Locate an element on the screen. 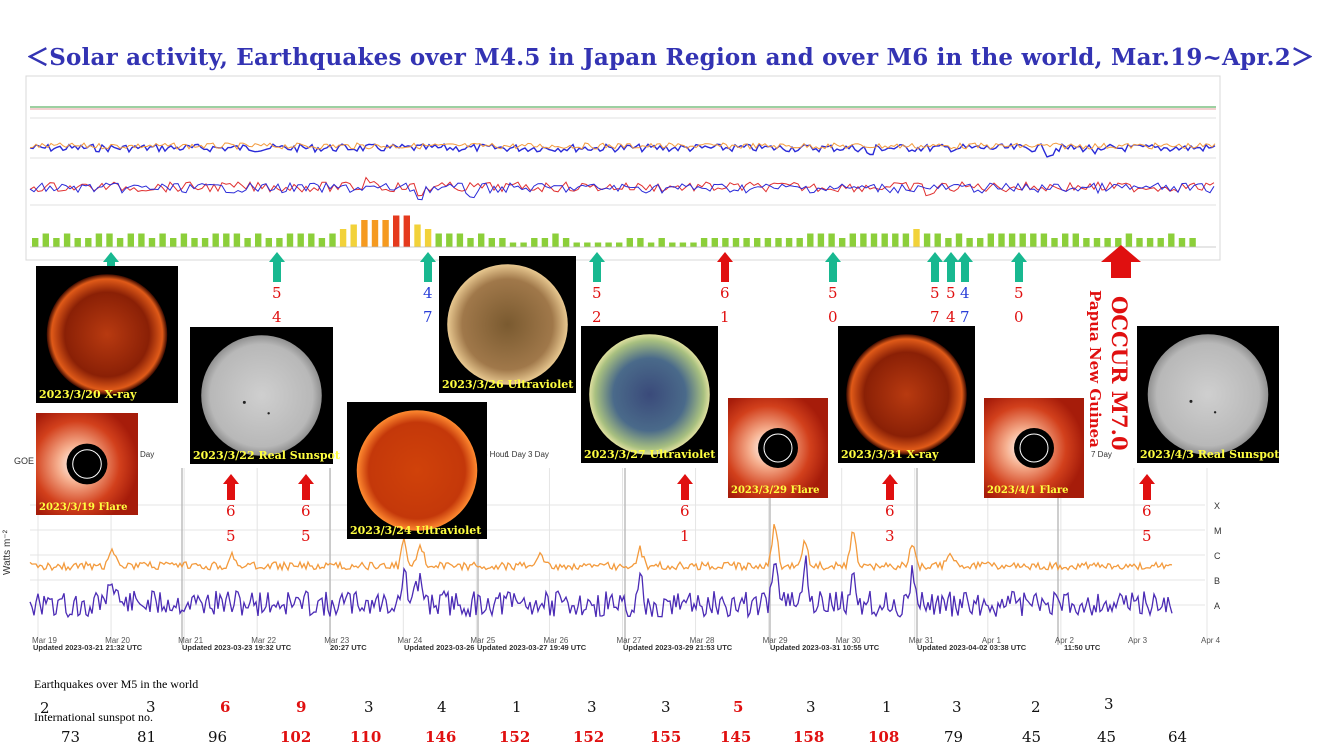 This screenshot has height=747, width=1332. m7-place-text: Papua New Guinea is located at coordinates (1095, 369).